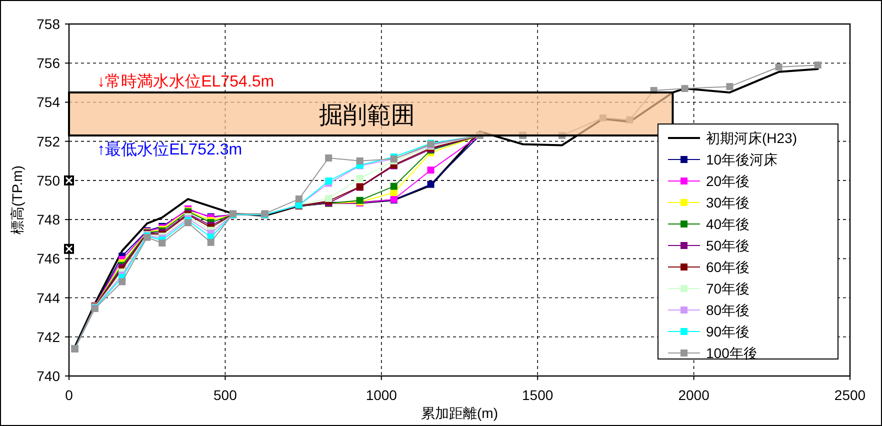 The image size is (882, 426). What do you see at coordinates (382, 395) in the screenshot?
I see `x-tick-label: 1000` at bounding box center [382, 395].